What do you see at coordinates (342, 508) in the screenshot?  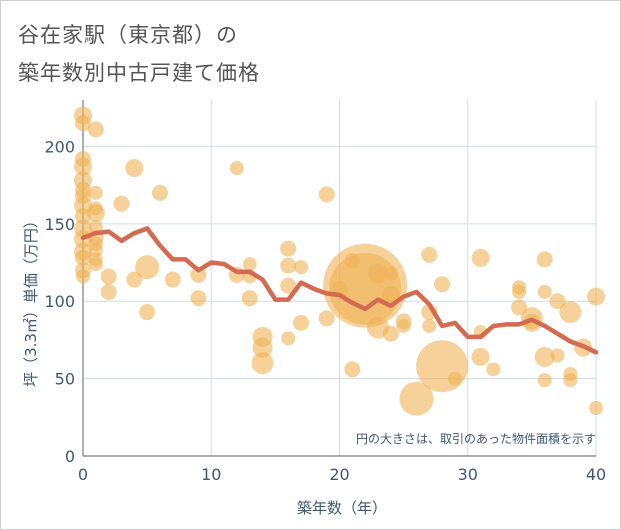 I see `x-axis-label: 築年数（年）` at bounding box center [342, 508].